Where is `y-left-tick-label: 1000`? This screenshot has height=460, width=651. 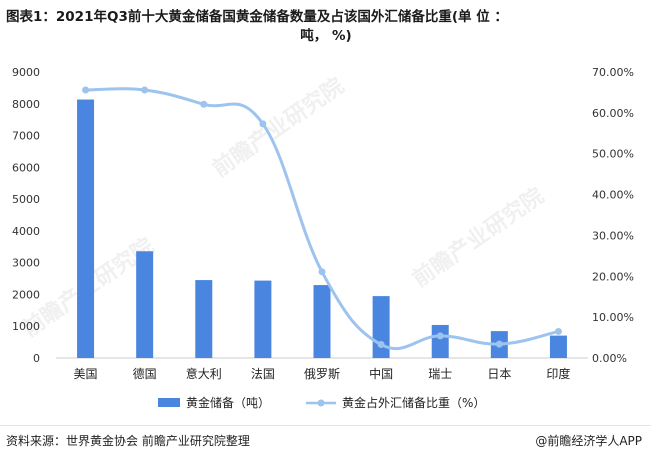
y-left-tick-label: 1000 is located at coordinates (26, 326).